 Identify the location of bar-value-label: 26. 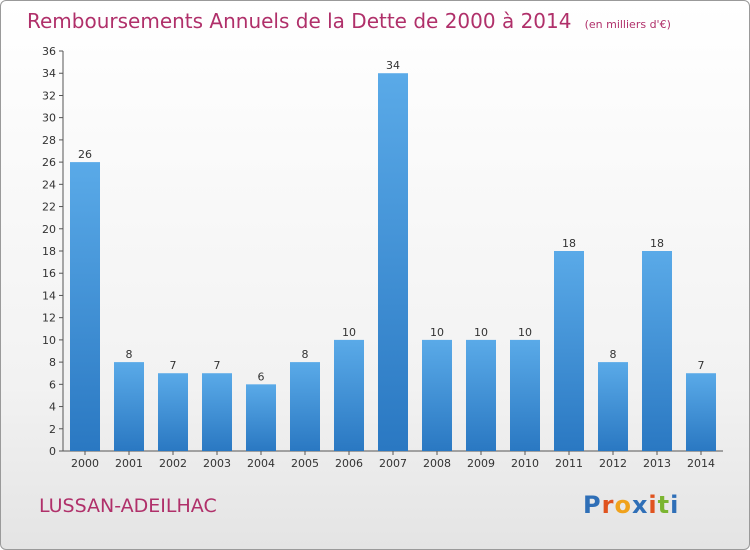
(85, 154).